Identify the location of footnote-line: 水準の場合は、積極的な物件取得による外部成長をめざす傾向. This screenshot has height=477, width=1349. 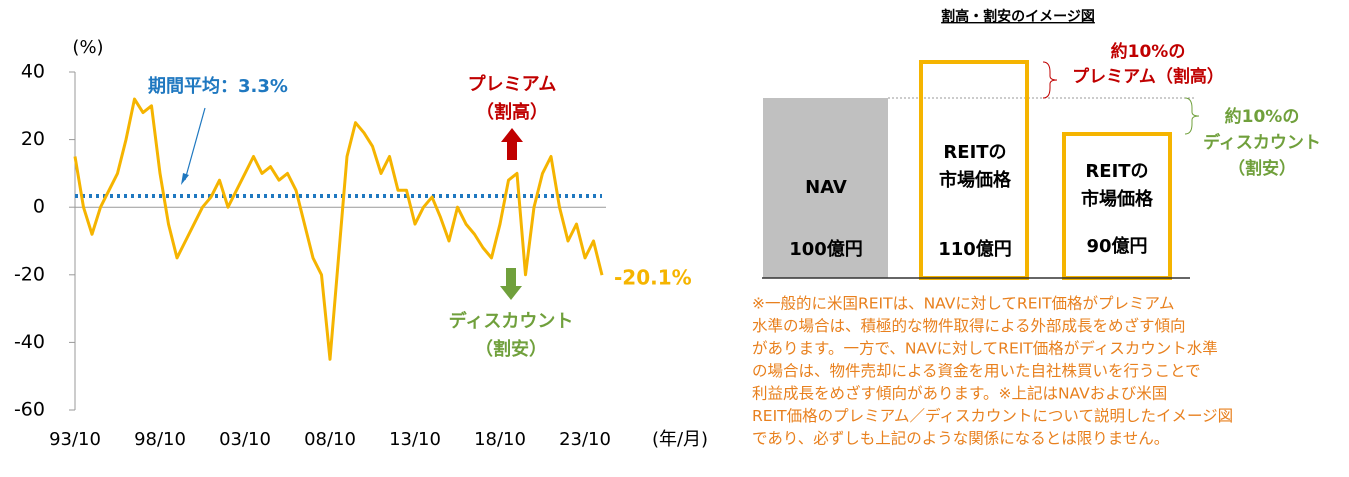
(969, 325).